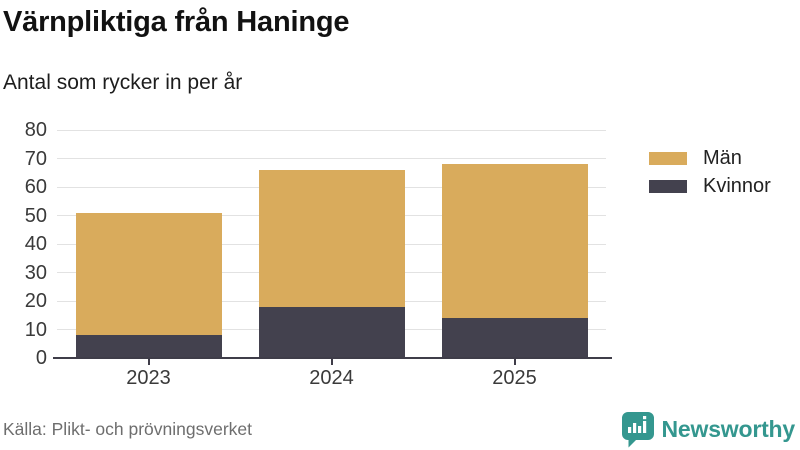 The image size is (800, 450). Describe the element at coordinates (35, 244) in the screenshot. I see `y-axis-label-40: 40` at that location.